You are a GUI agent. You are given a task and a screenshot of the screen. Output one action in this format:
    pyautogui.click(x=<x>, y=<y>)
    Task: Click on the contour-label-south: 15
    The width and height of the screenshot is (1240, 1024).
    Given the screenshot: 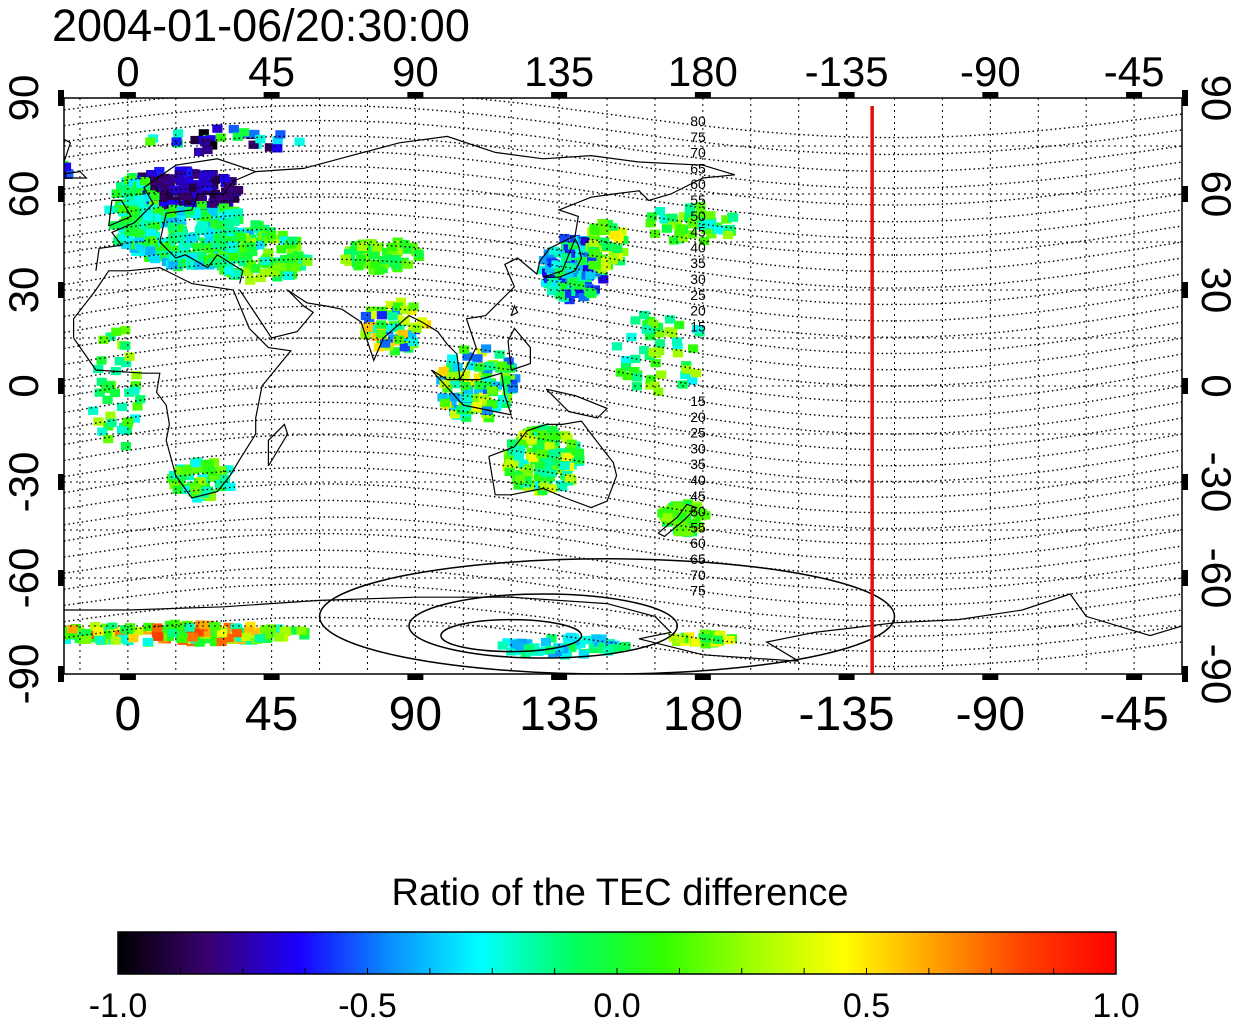 What is the action you would take?
    pyautogui.click(x=698, y=401)
    